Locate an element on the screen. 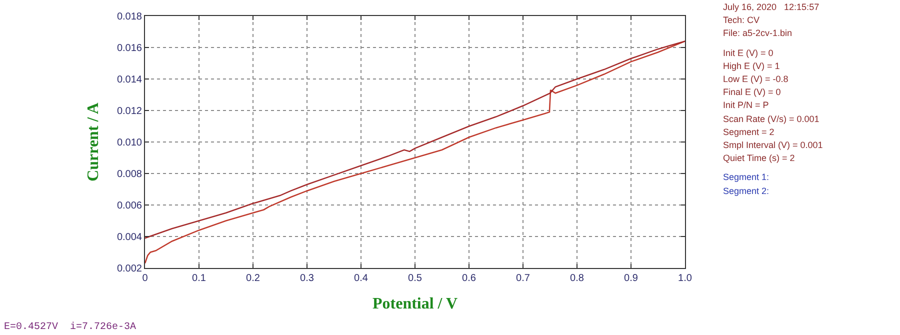  x-tick-label: 0.6 is located at coordinates (469, 278).